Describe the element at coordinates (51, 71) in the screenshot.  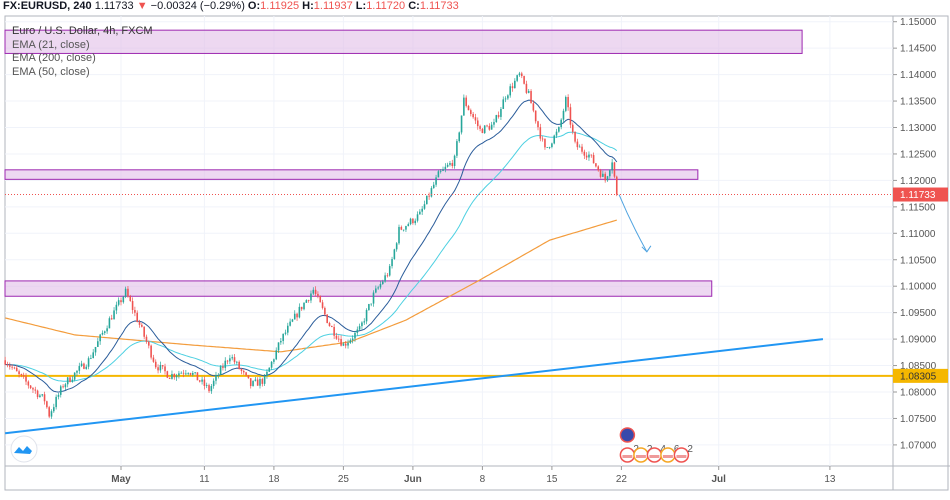
I see `legend-ema50: EMA (50, close)` at that location.